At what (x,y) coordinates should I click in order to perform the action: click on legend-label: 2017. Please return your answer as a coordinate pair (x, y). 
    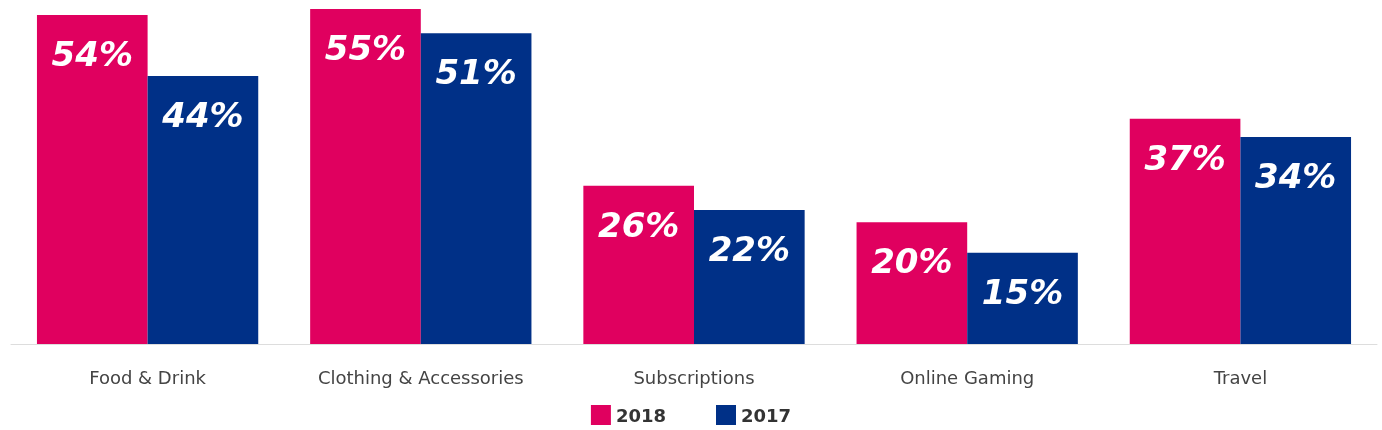
    Looking at the image, I should click on (766, 415).